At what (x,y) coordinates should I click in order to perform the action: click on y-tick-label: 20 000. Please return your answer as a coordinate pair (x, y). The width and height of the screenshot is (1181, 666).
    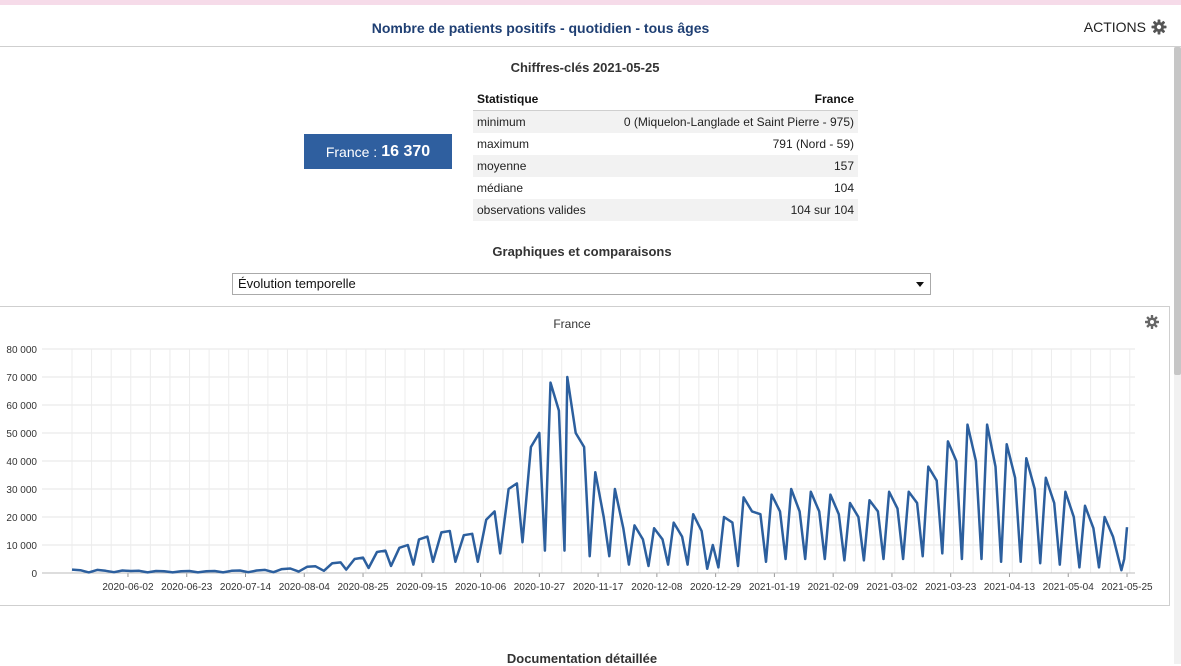
    Looking at the image, I should click on (21, 518).